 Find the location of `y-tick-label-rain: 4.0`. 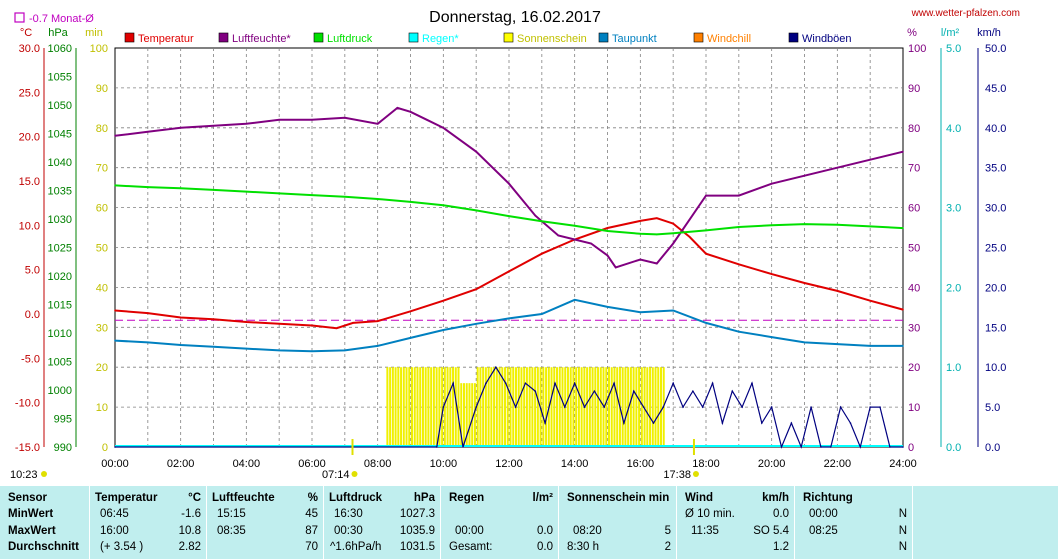

y-tick-label-rain: 4.0 is located at coordinates (953, 129).